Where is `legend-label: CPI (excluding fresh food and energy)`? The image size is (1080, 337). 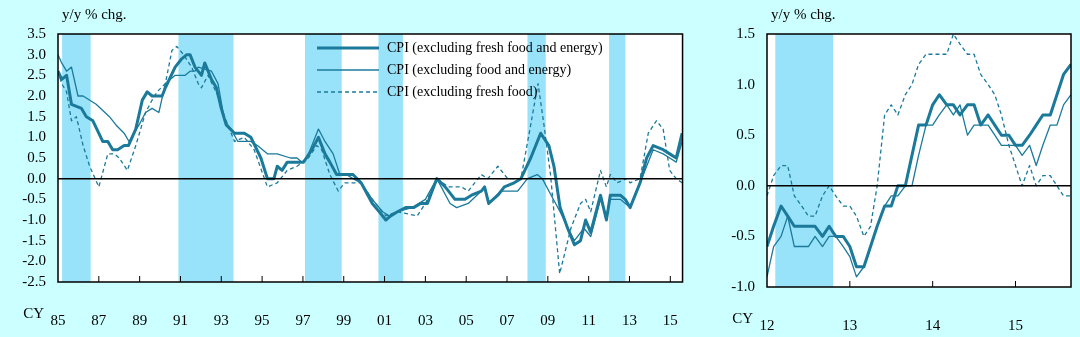 legend-label: CPI (excluding fresh food and energy) is located at coordinates (495, 47).